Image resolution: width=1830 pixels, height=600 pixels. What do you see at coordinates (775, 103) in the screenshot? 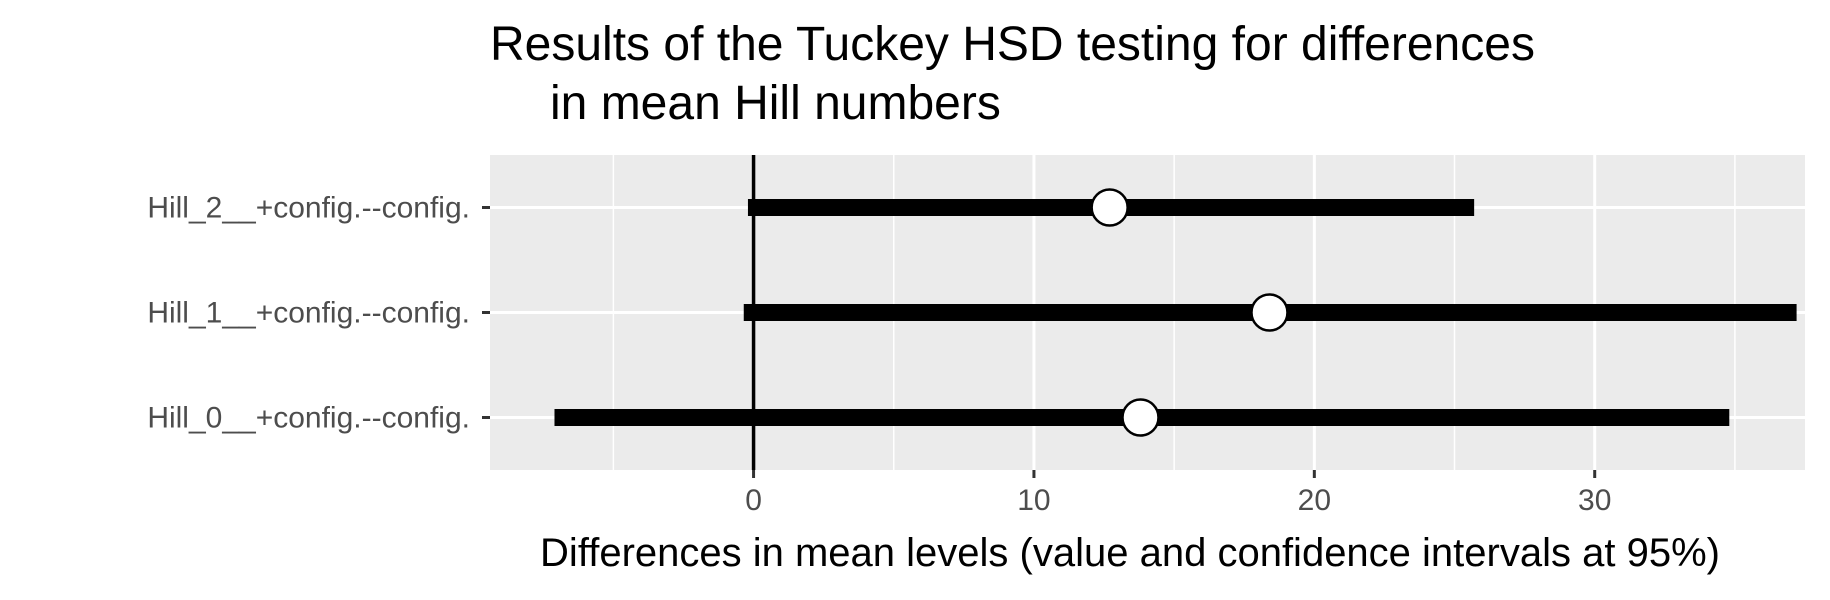
I see `chart-title-line-2: in mean Hill numbers` at bounding box center [775, 103].